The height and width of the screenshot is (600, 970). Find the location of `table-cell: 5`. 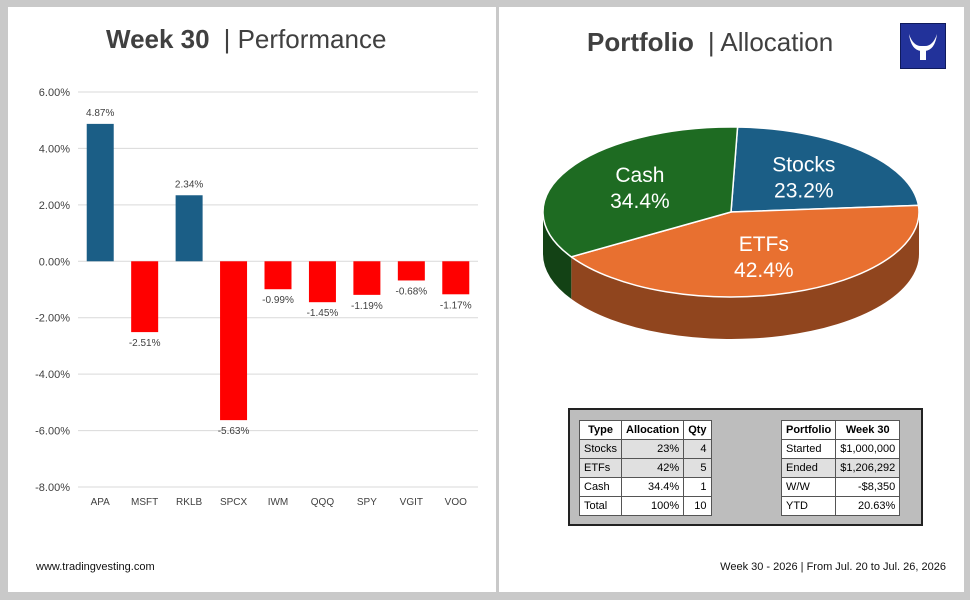

table-cell: 5 is located at coordinates (697, 468).